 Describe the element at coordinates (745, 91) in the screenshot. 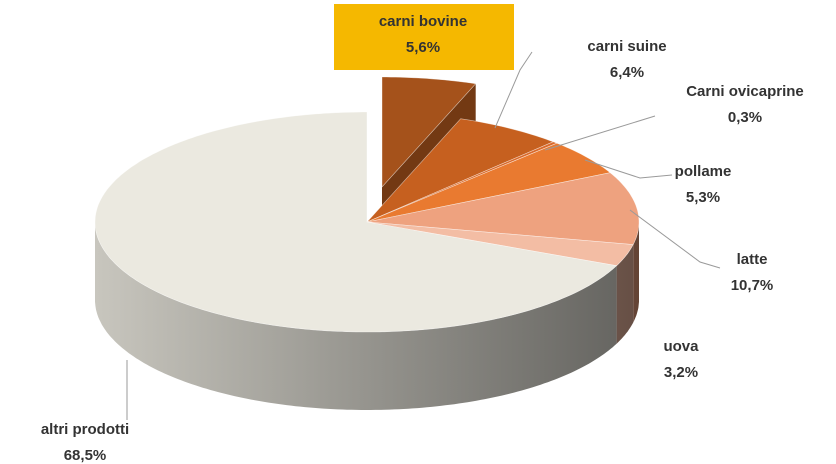

I see `slice-label: Carni ovicaprine` at that location.